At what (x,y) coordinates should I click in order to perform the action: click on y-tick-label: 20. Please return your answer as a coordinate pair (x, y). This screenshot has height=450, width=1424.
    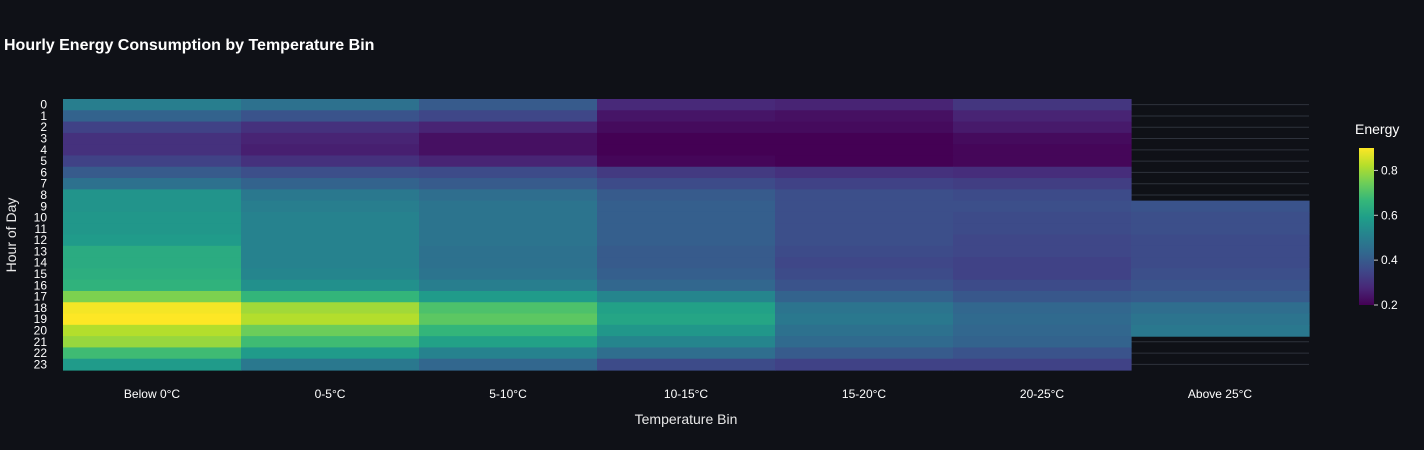
    Looking at the image, I should click on (41, 330).